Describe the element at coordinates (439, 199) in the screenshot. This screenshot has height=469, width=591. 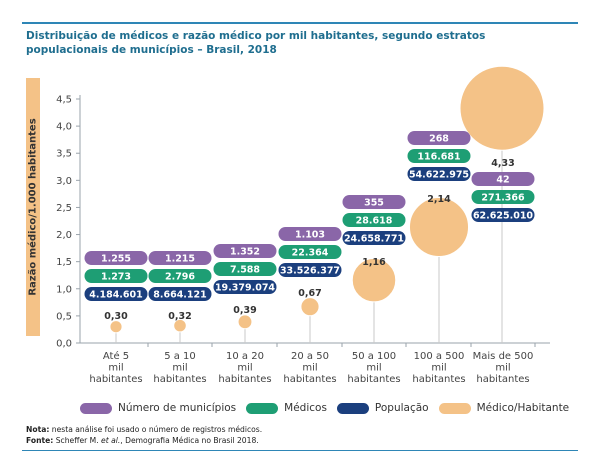
I see `ratio-label: 2,14` at that location.